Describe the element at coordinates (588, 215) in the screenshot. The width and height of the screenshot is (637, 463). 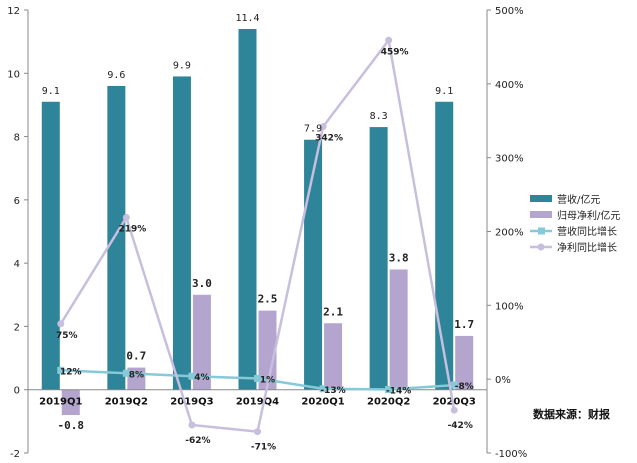
I see `legend-label: 归母净利/亿元` at that location.